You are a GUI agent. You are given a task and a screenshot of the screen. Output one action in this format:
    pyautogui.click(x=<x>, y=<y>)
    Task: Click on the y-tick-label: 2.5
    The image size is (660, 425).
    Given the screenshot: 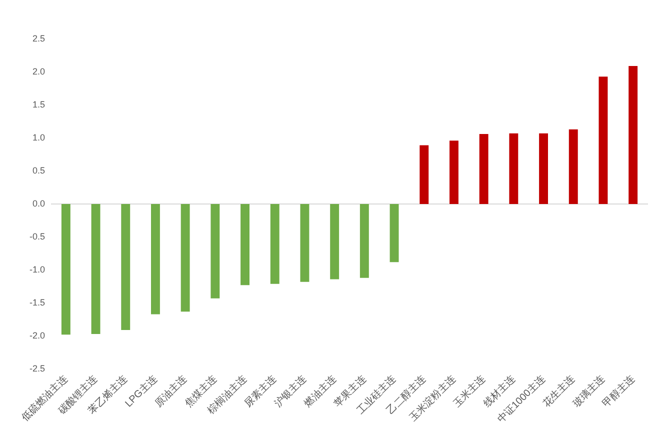 What is the action you would take?
    pyautogui.click(x=38, y=38)
    